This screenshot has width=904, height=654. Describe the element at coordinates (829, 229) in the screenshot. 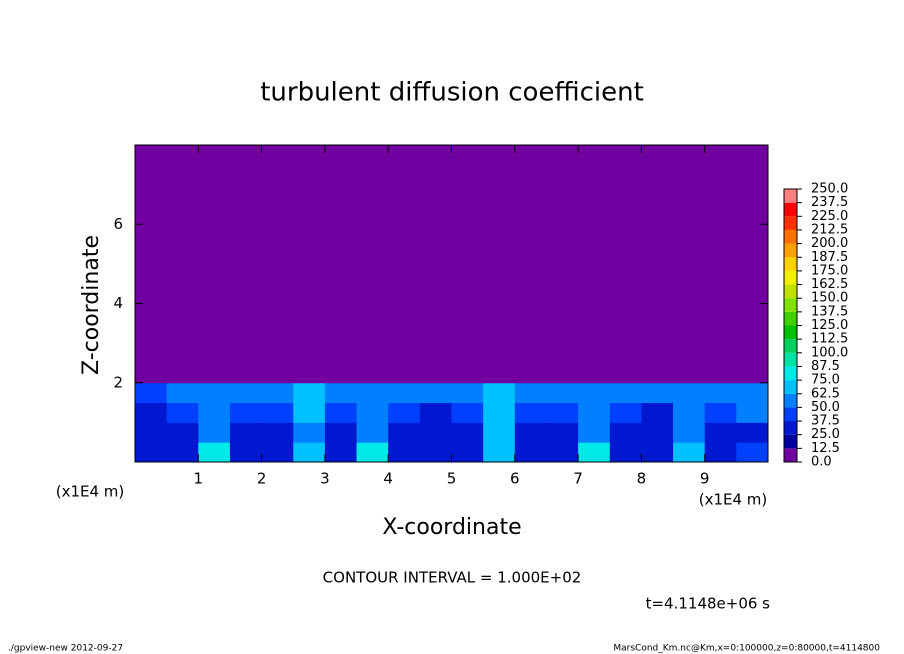

I see `colorbar-label: 212.5` at that location.